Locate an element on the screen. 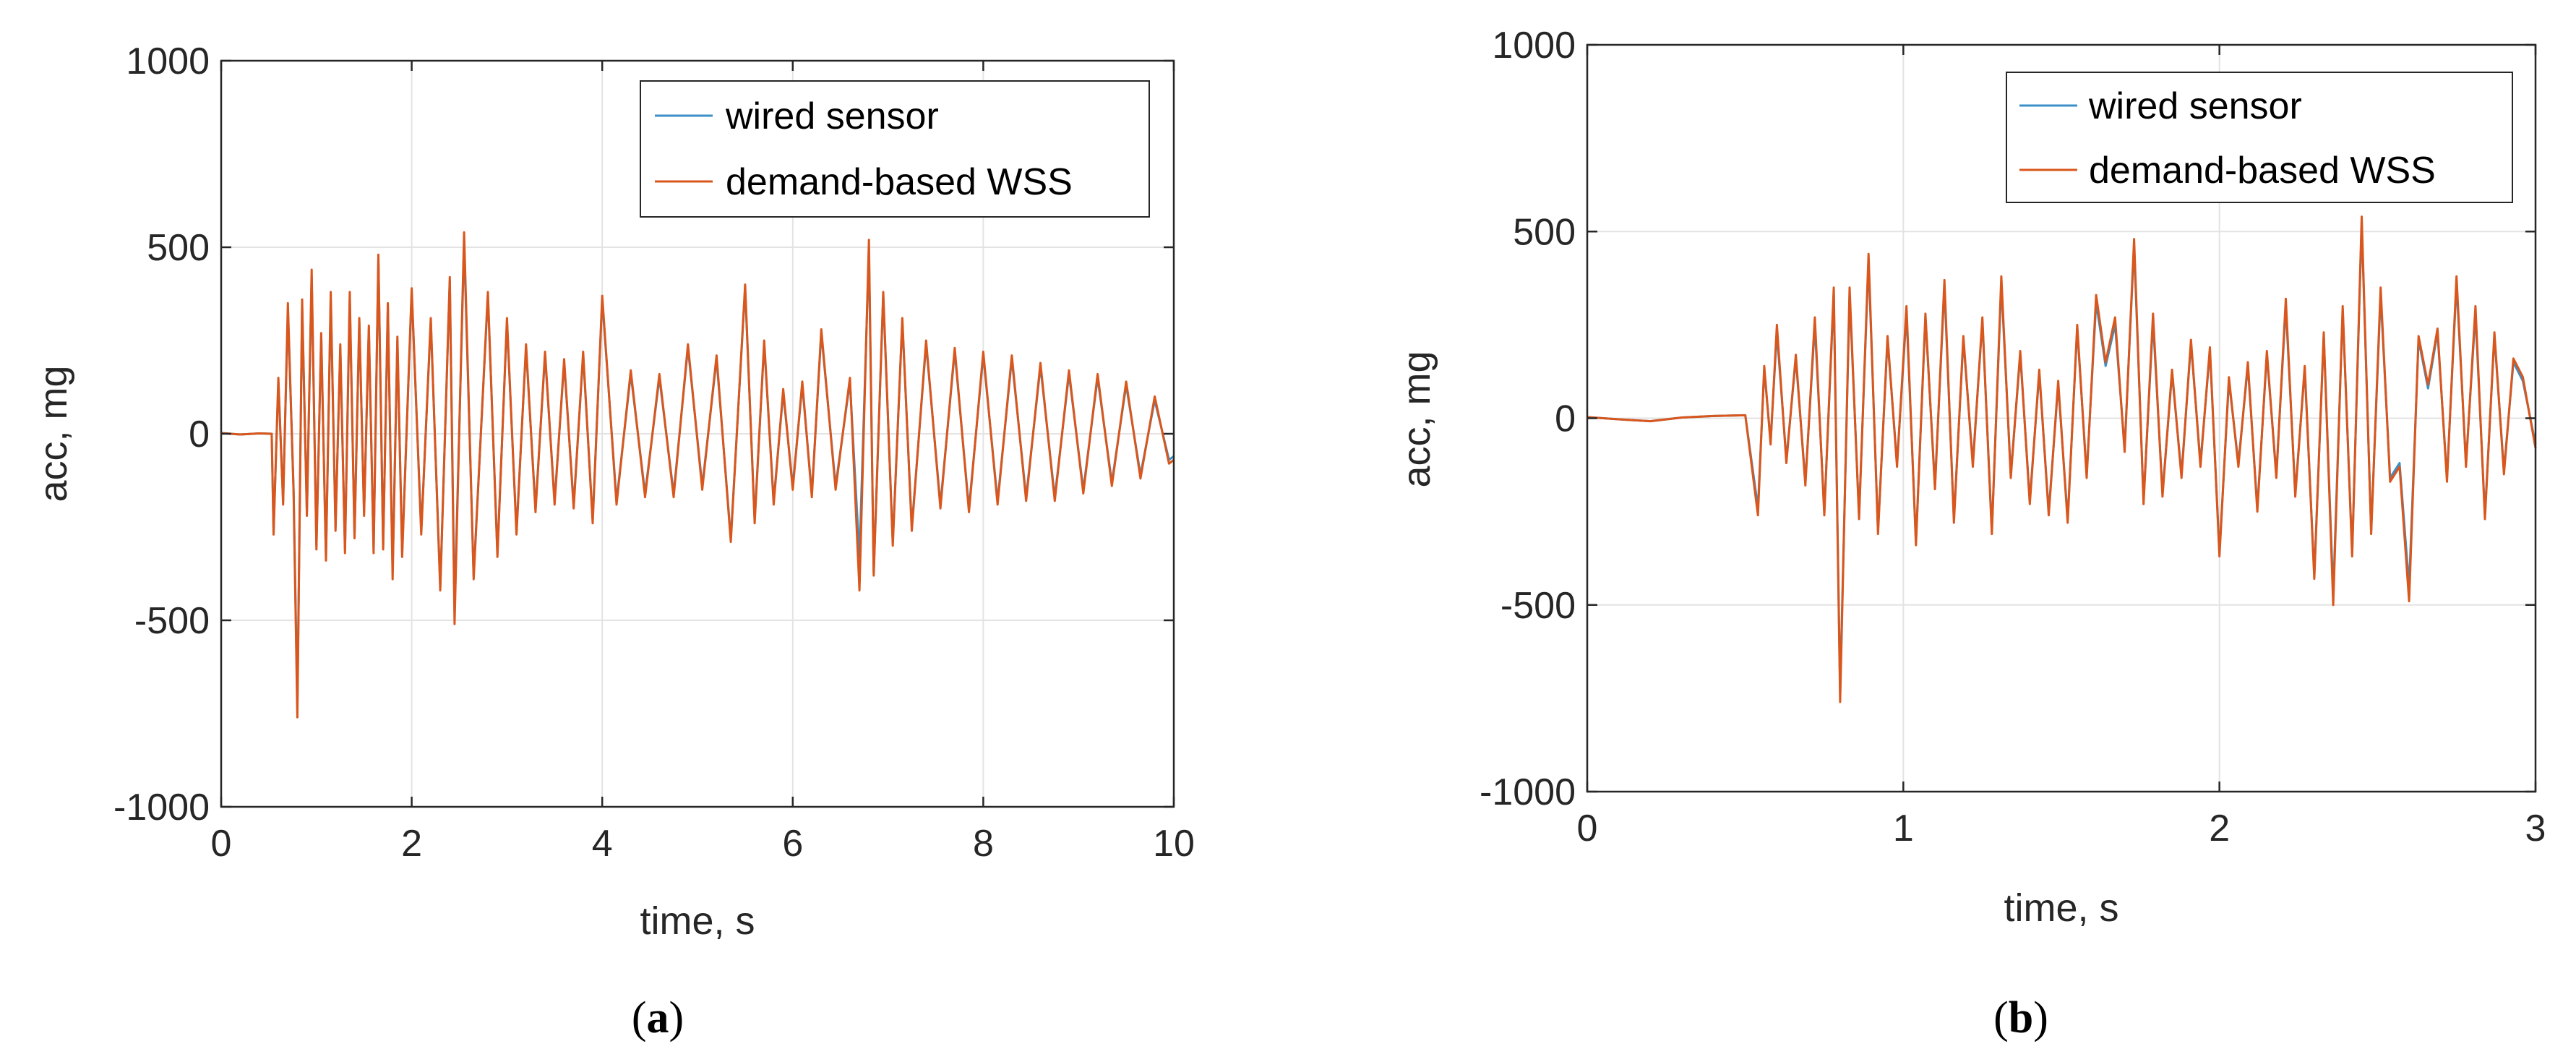 The width and height of the screenshot is (2576, 1049). x-axis-label-a: time, s is located at coordinates (697, 921).